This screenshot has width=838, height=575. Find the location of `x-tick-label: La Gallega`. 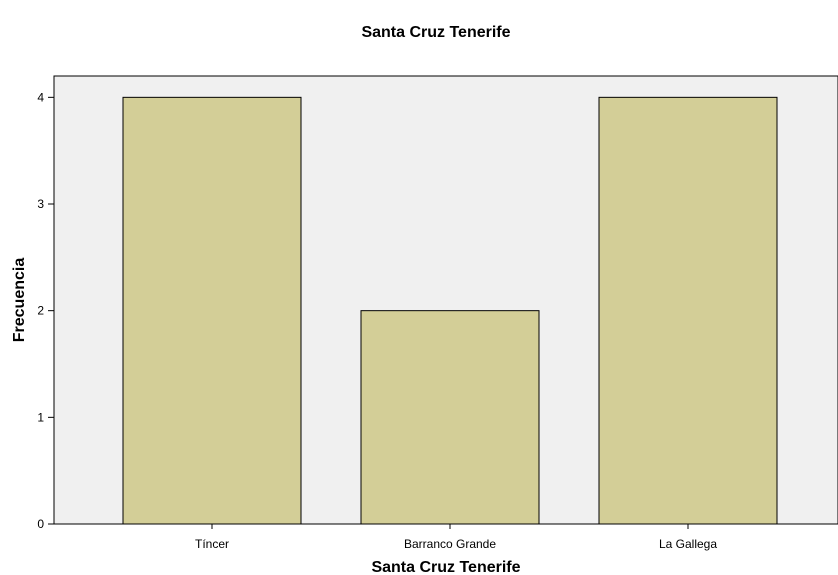

x-tick-label: La Gallega is located at coordinates (688, 544).